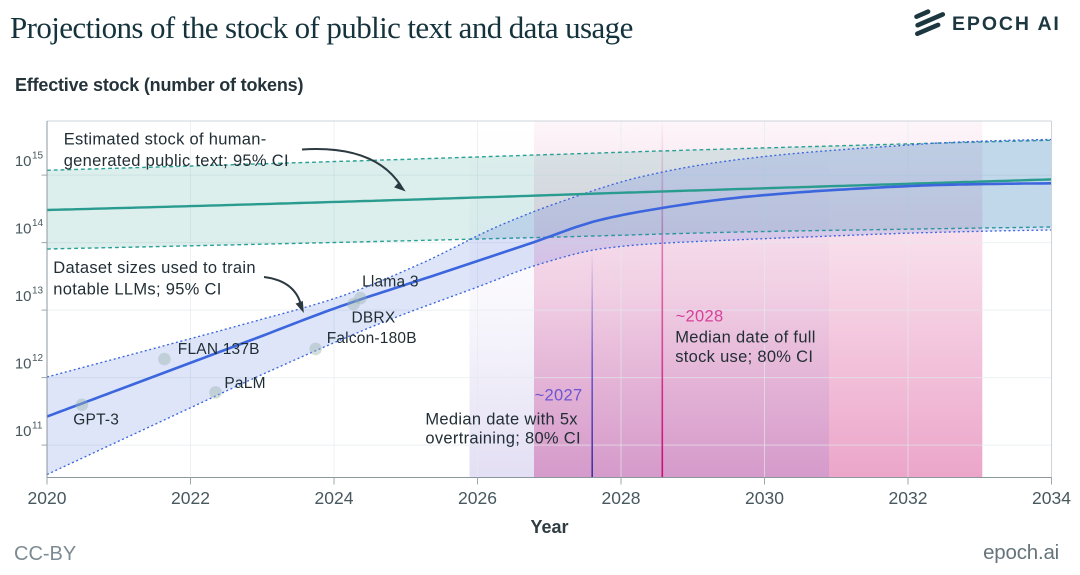 The height and width of the screenshot is (575, 1080). Describe the element at coordinates (165, 140) in the screenshot. I see `svg-text: Estimated stock of human-` at that location.